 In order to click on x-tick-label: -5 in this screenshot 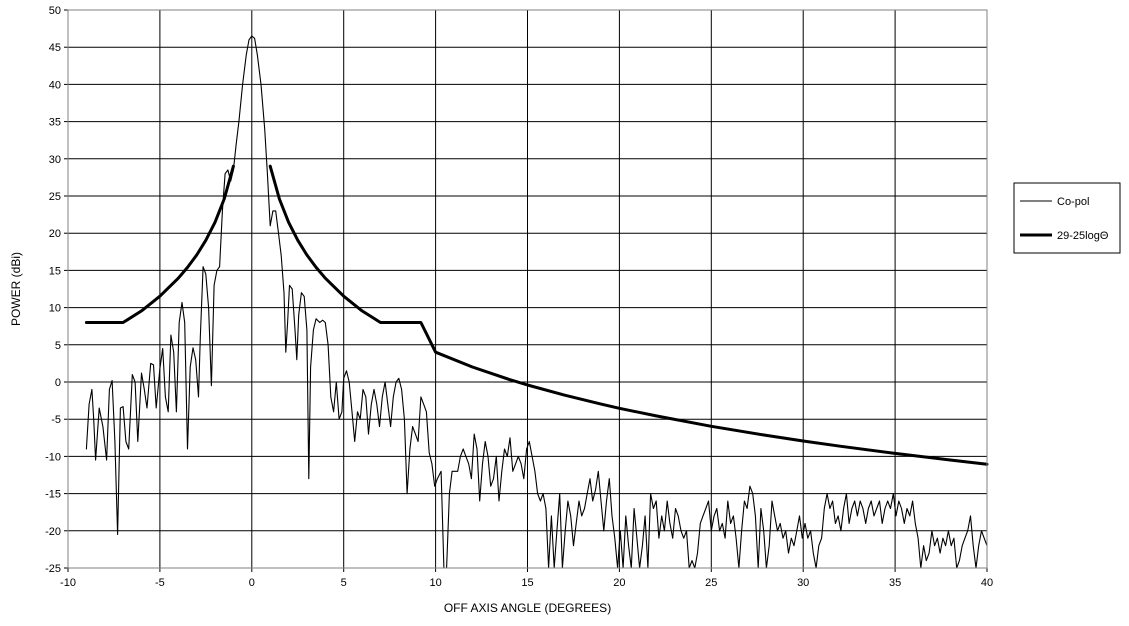, I will do `click(160, 583)`.